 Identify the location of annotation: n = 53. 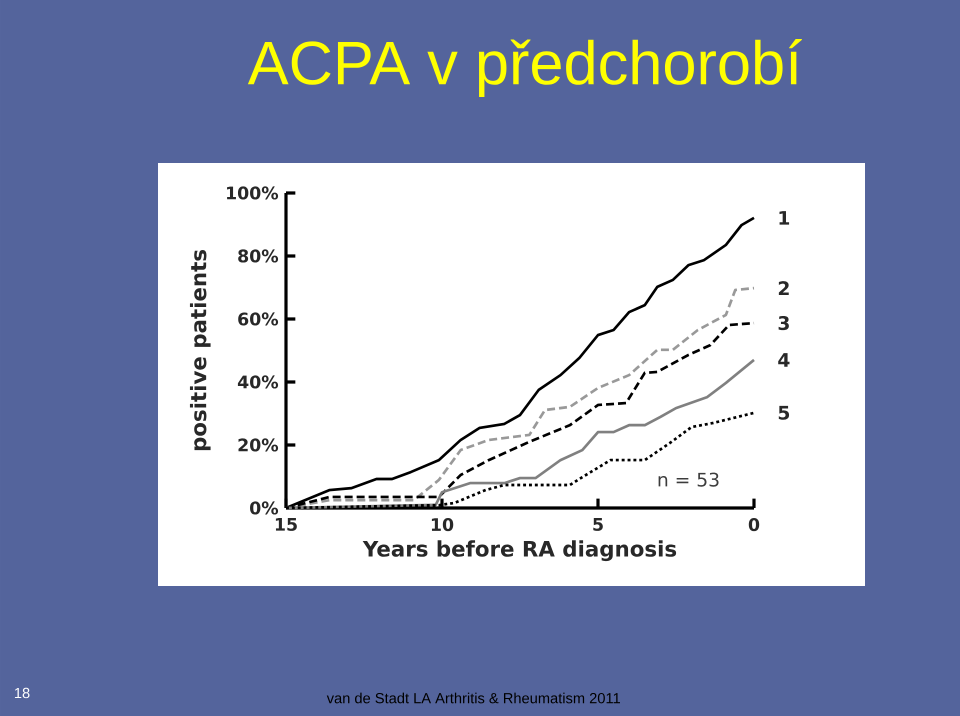
(688, 479).